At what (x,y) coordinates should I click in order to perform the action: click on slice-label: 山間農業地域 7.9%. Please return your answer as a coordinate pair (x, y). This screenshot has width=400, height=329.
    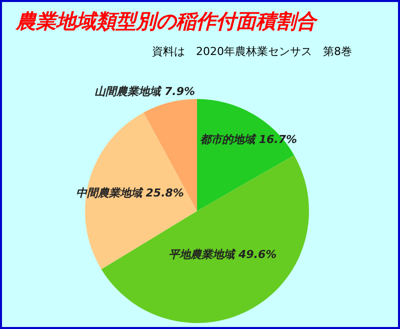
    Looking at the image, I should click on (144, 91).